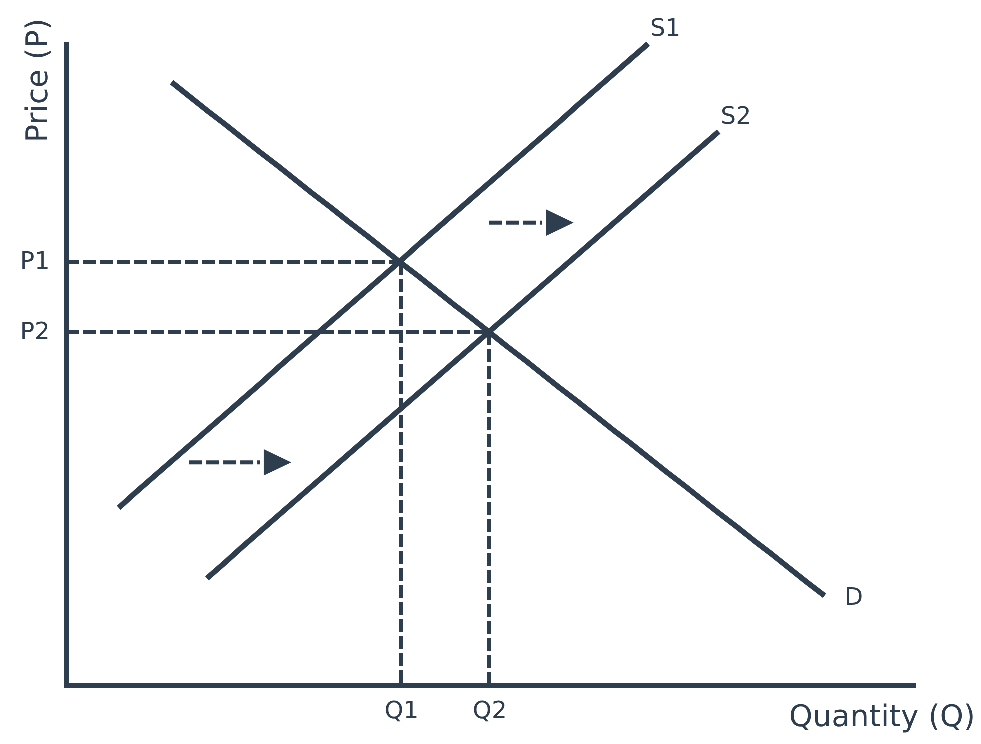 This screenshot has width=981, height=744. Describe the element at coordinates (490, 710) in the screenshot. I see `x-tick-label: Q2` at that location.